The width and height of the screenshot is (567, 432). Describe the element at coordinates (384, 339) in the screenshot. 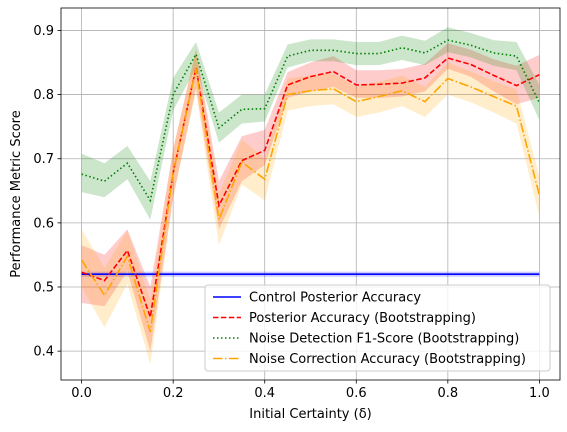

I see `legend-label: Noise Detection F1-Score (Bootstrapping)` at that location.